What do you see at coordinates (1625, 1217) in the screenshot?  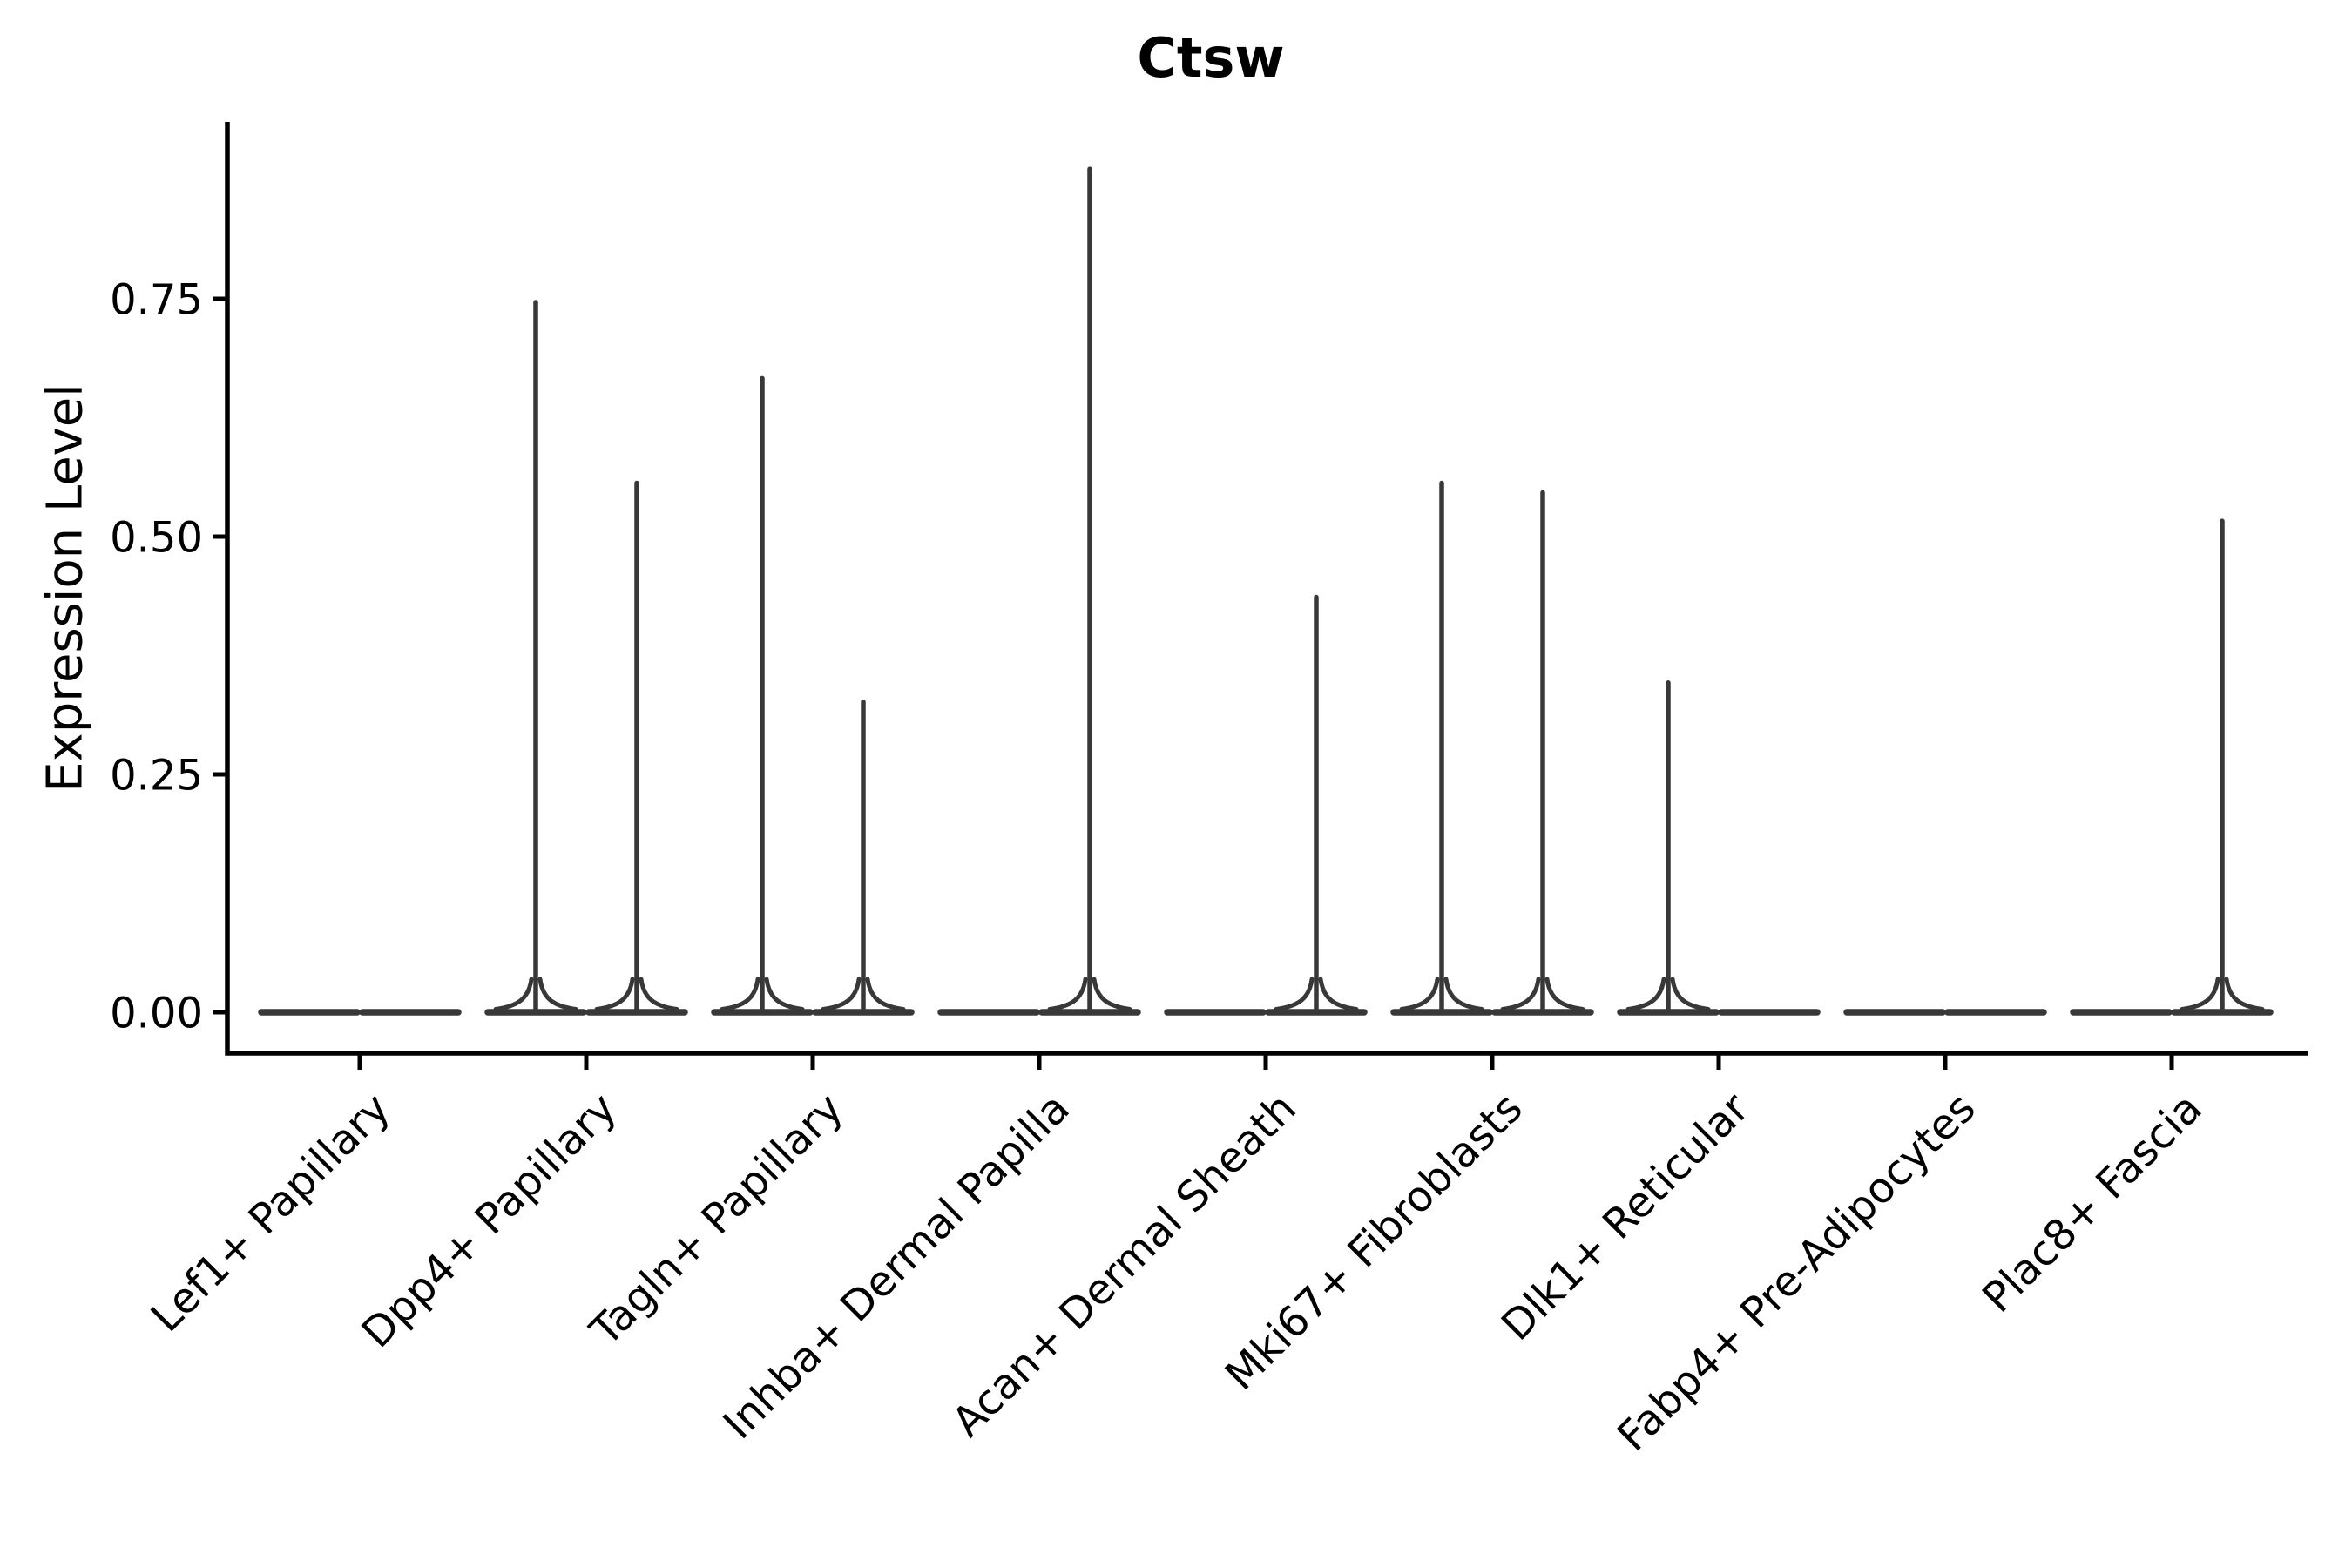 I see `x-tick-label: Dlk1+ Reticular` at bounding box center [1625, 1217].